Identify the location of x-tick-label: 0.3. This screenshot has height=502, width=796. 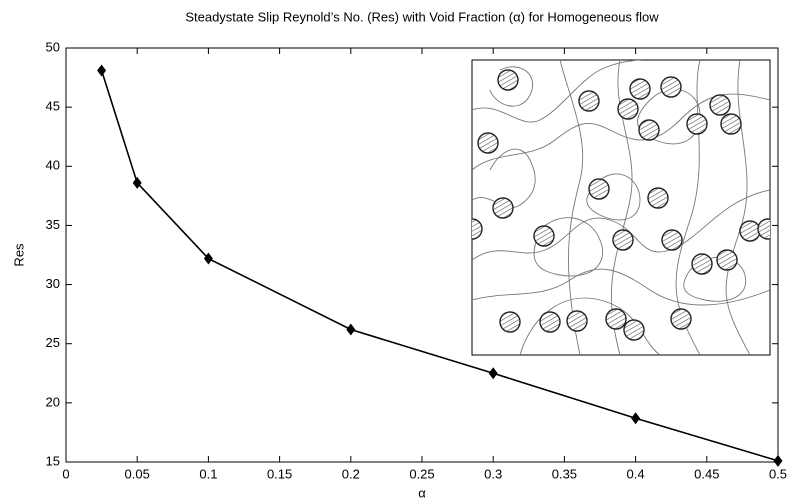
(493, 473).